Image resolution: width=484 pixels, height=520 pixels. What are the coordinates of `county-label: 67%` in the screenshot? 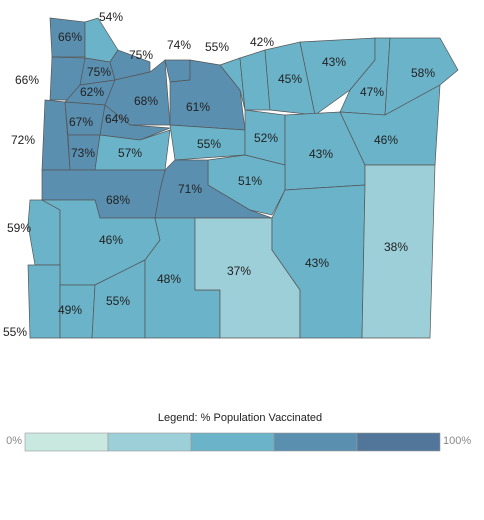 It's located at (81, 122).